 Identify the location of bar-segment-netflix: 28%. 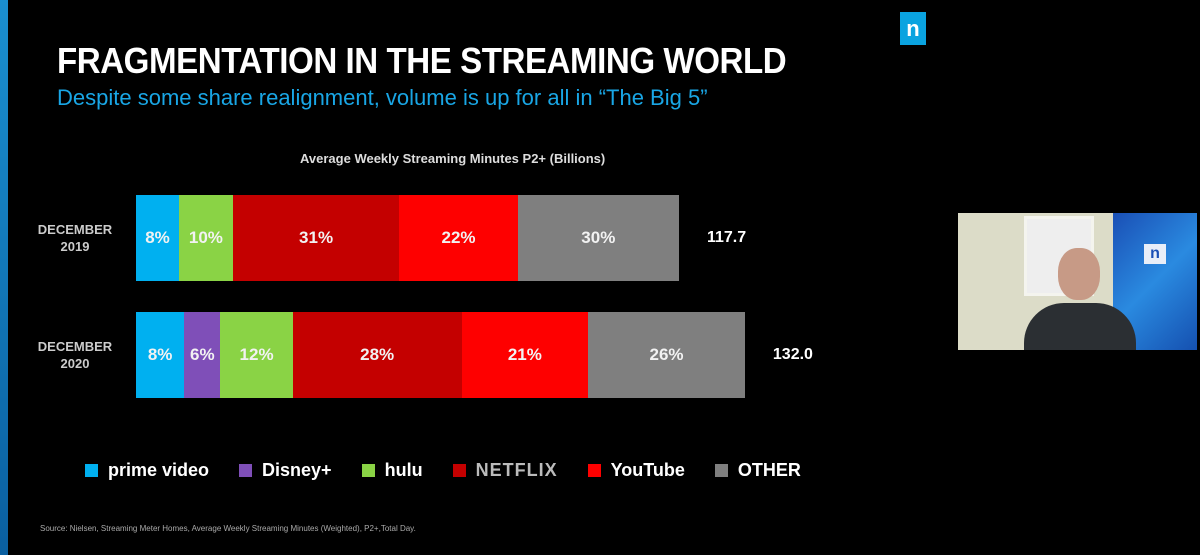
(377, 355).